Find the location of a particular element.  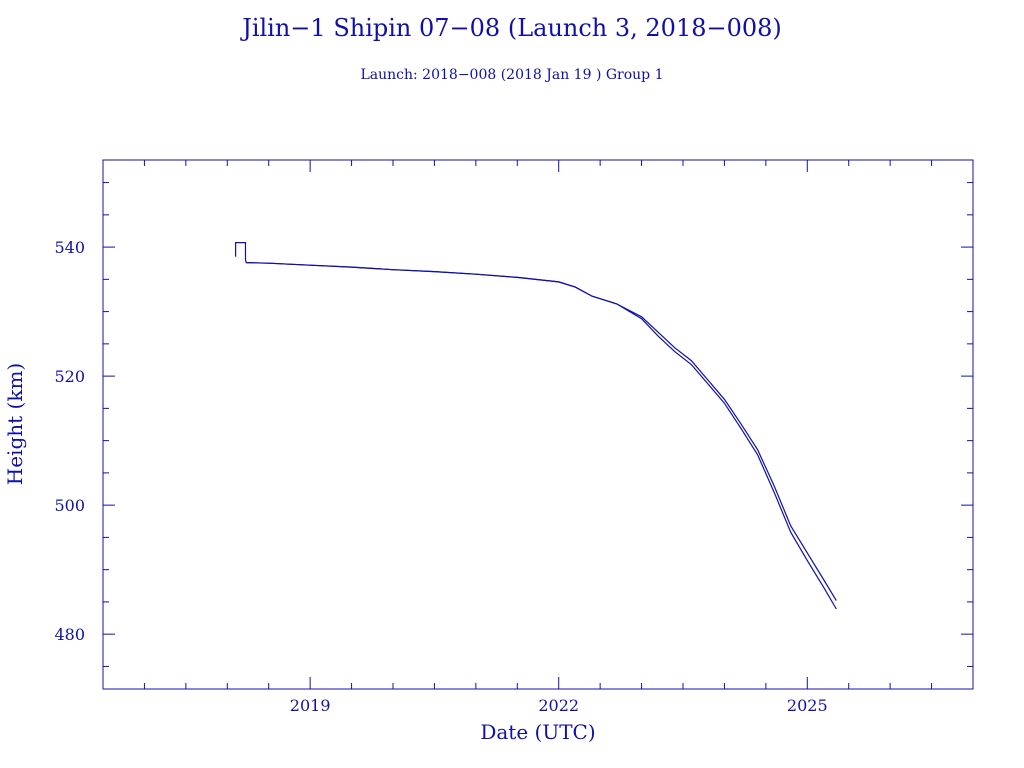

x-tick-label: 2022 is located at coordinates (558, 705).